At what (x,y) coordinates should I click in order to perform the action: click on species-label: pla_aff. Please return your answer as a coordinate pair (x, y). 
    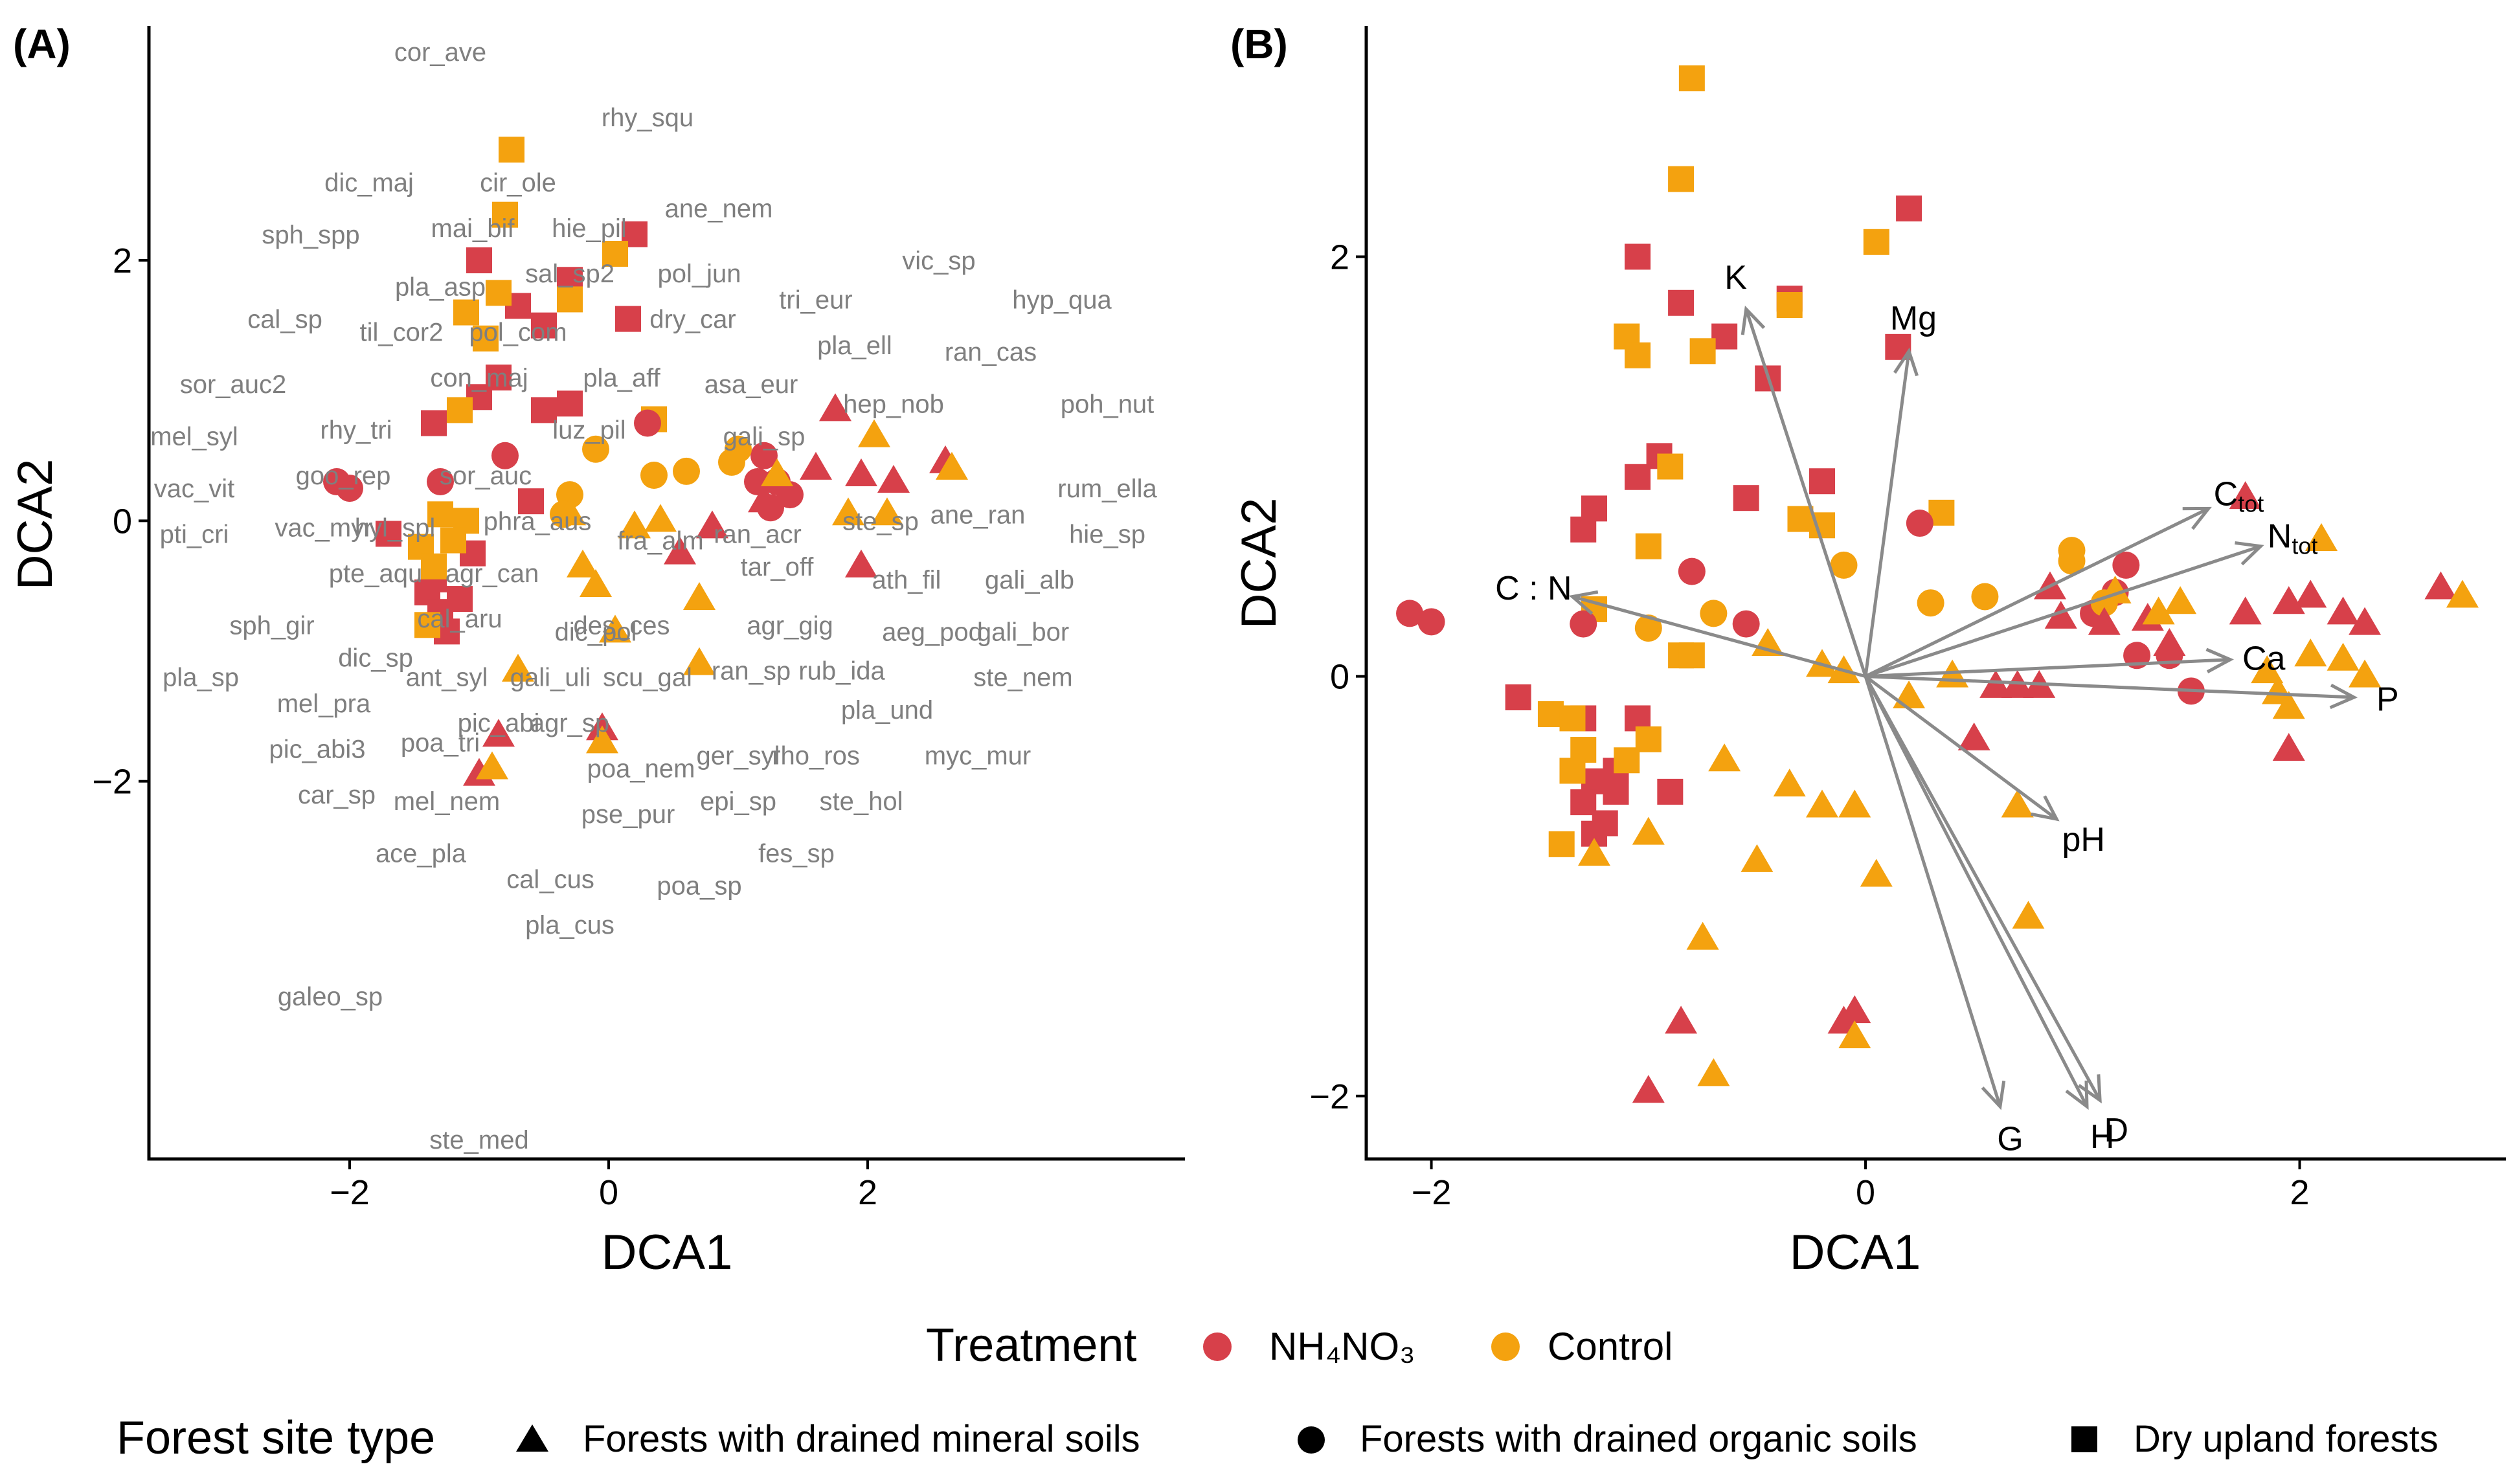
    Looking at the image, I should click on (622, 378).